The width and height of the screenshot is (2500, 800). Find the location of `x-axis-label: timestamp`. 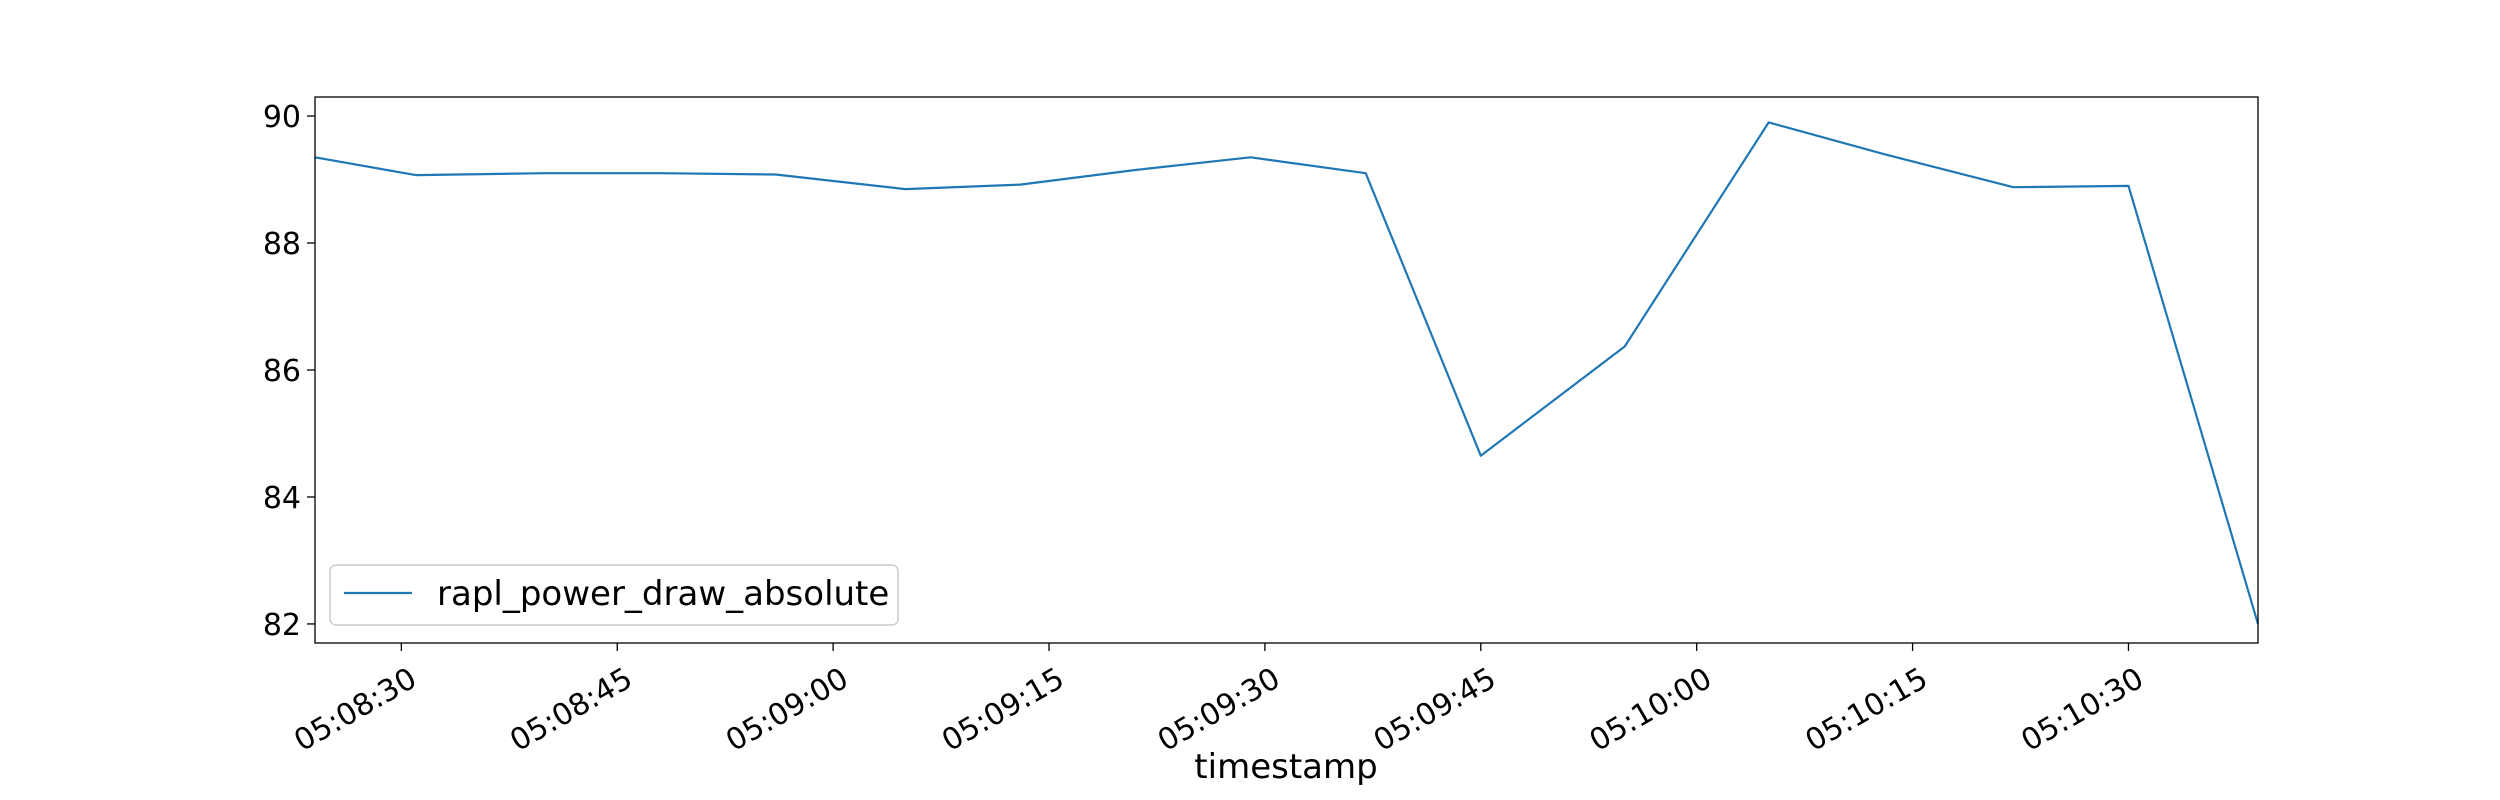

x-axis-label: timestamp is located at coordinates (1285, 767).